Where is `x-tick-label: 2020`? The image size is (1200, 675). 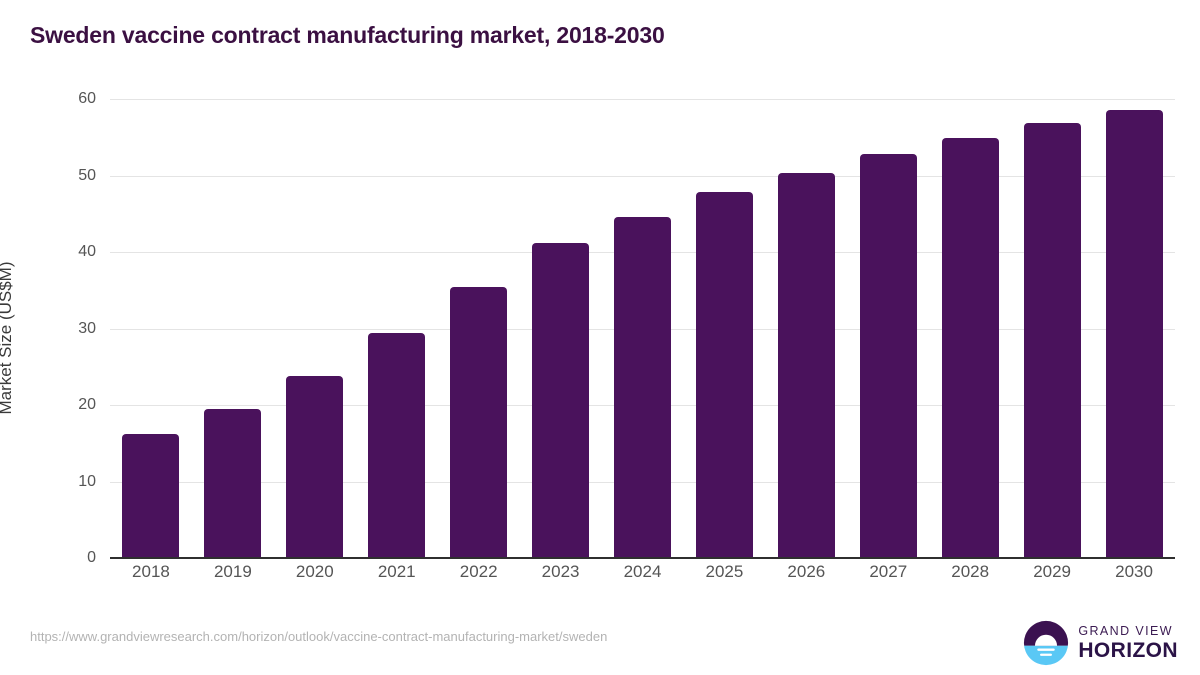 x-tick-label: 2020 is located at coordinates (314, 571).